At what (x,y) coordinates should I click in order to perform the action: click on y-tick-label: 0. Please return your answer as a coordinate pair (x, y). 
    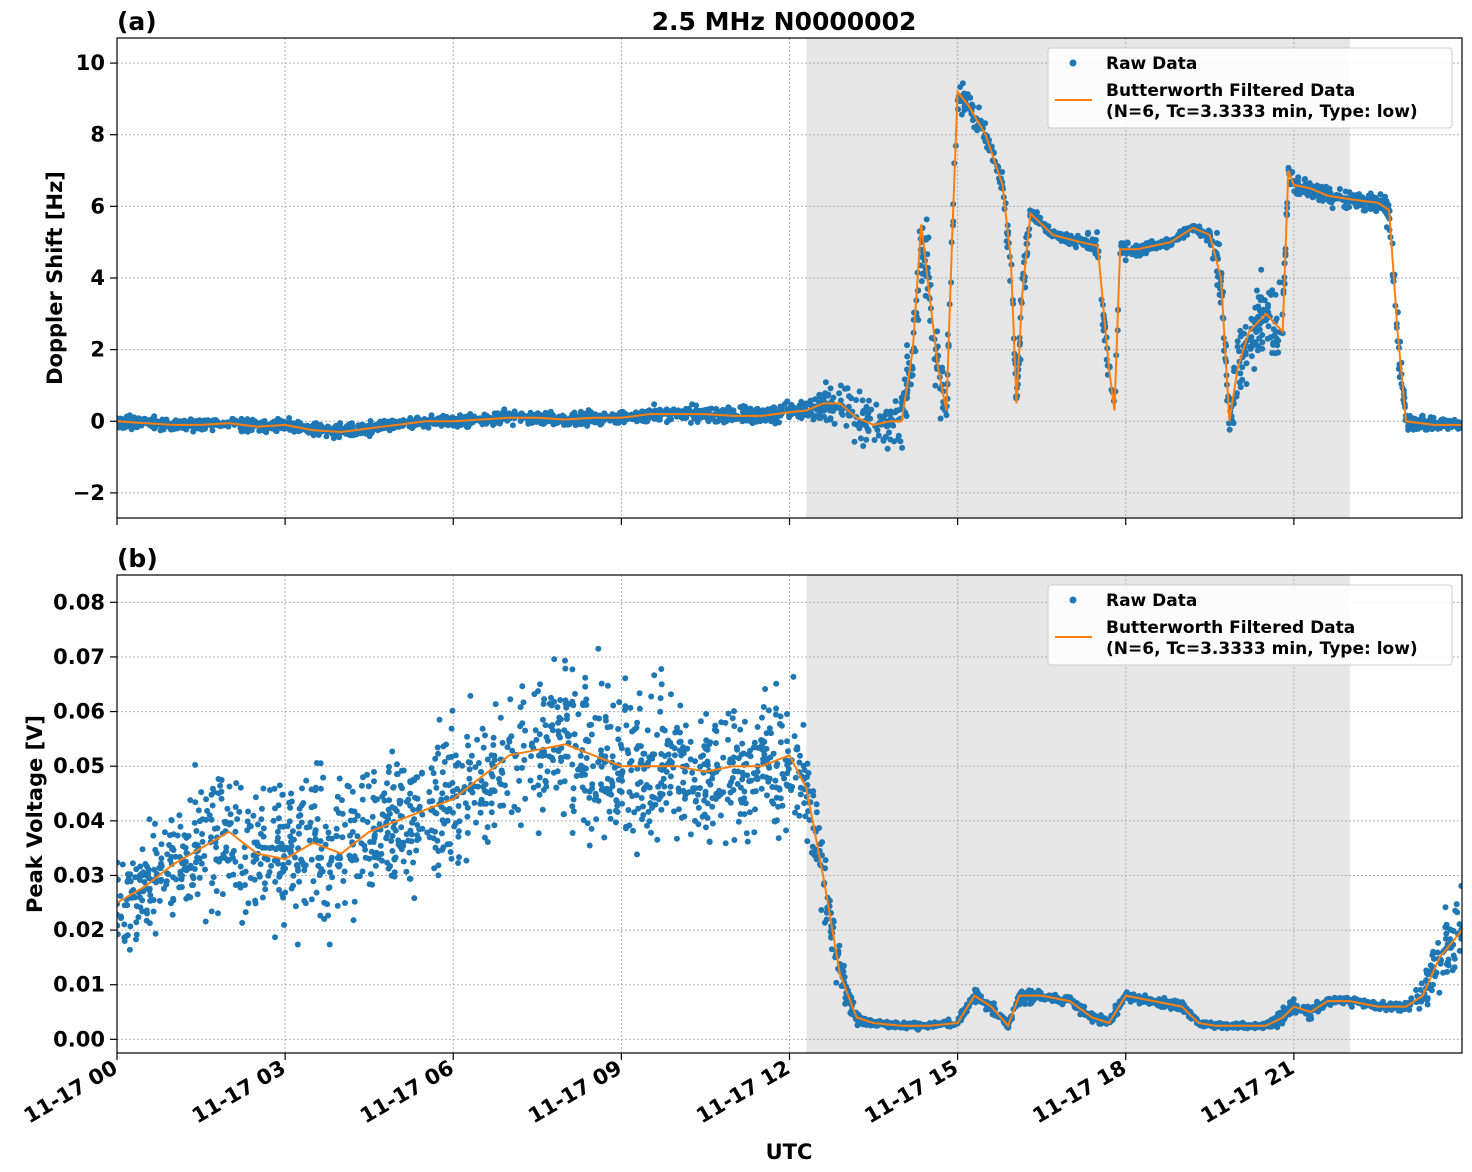
    Looking at the image, I should click on (97, 421).